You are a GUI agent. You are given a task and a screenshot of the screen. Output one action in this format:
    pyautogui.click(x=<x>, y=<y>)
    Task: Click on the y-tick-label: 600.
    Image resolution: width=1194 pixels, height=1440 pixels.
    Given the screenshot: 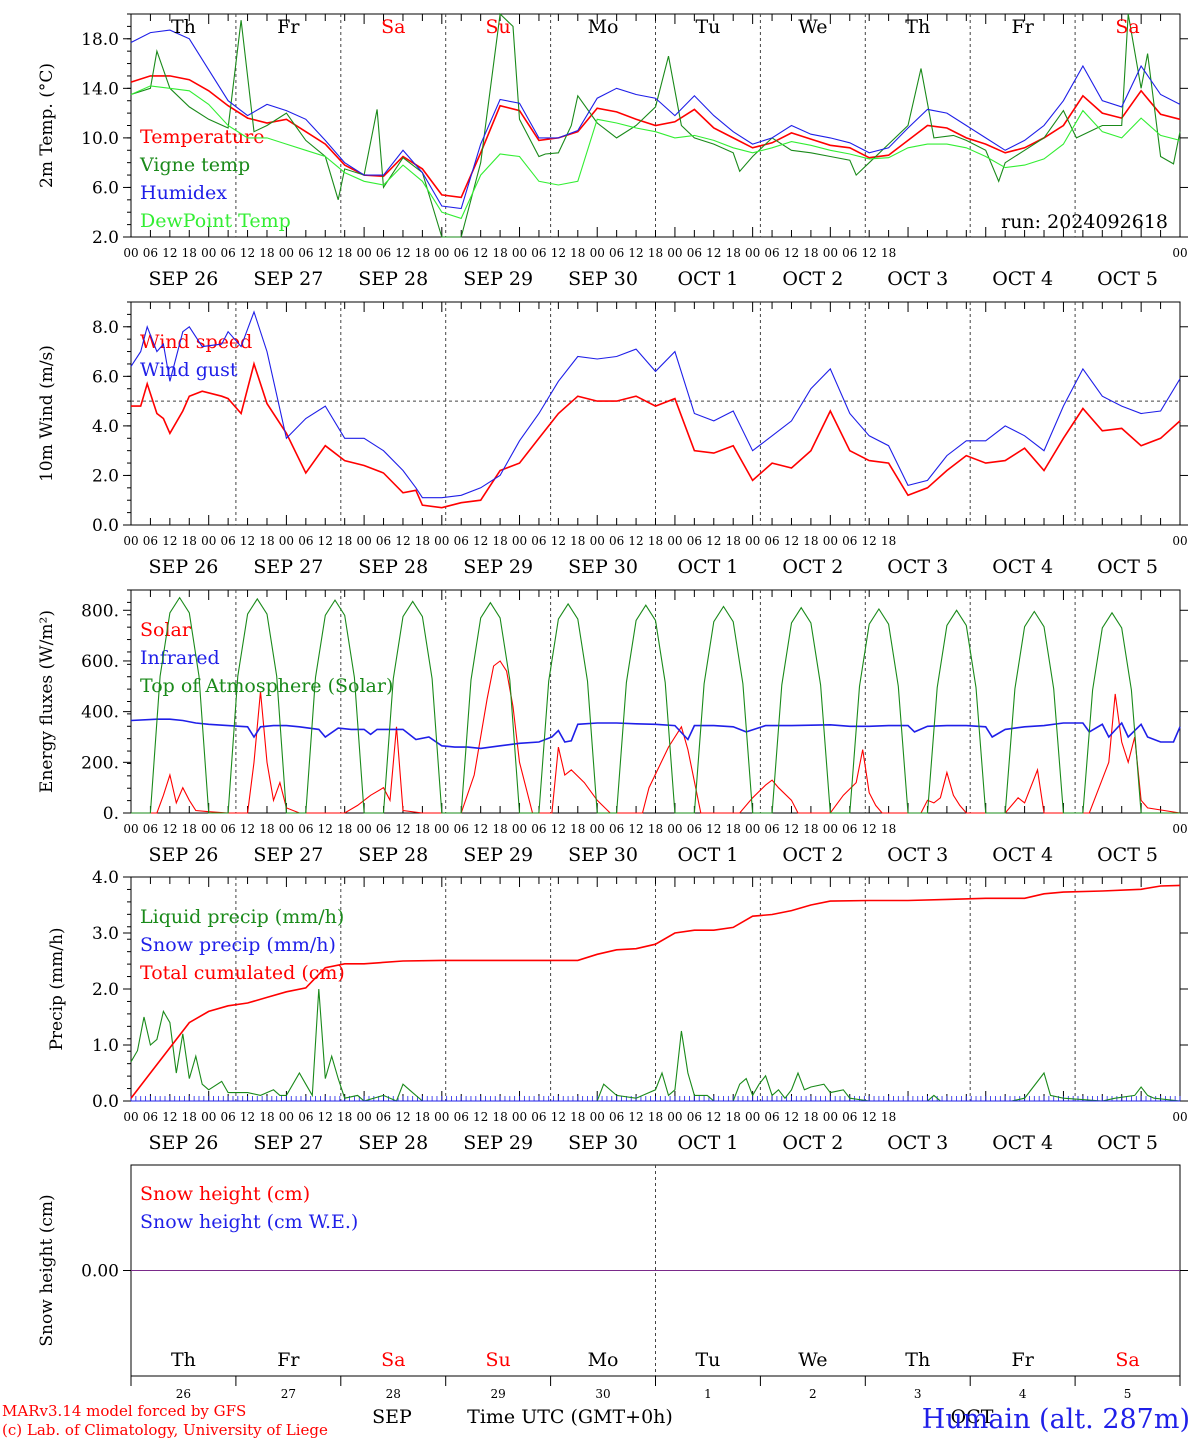 What is the action you would take?
    pyautogui.click(x=100, y=662)
    